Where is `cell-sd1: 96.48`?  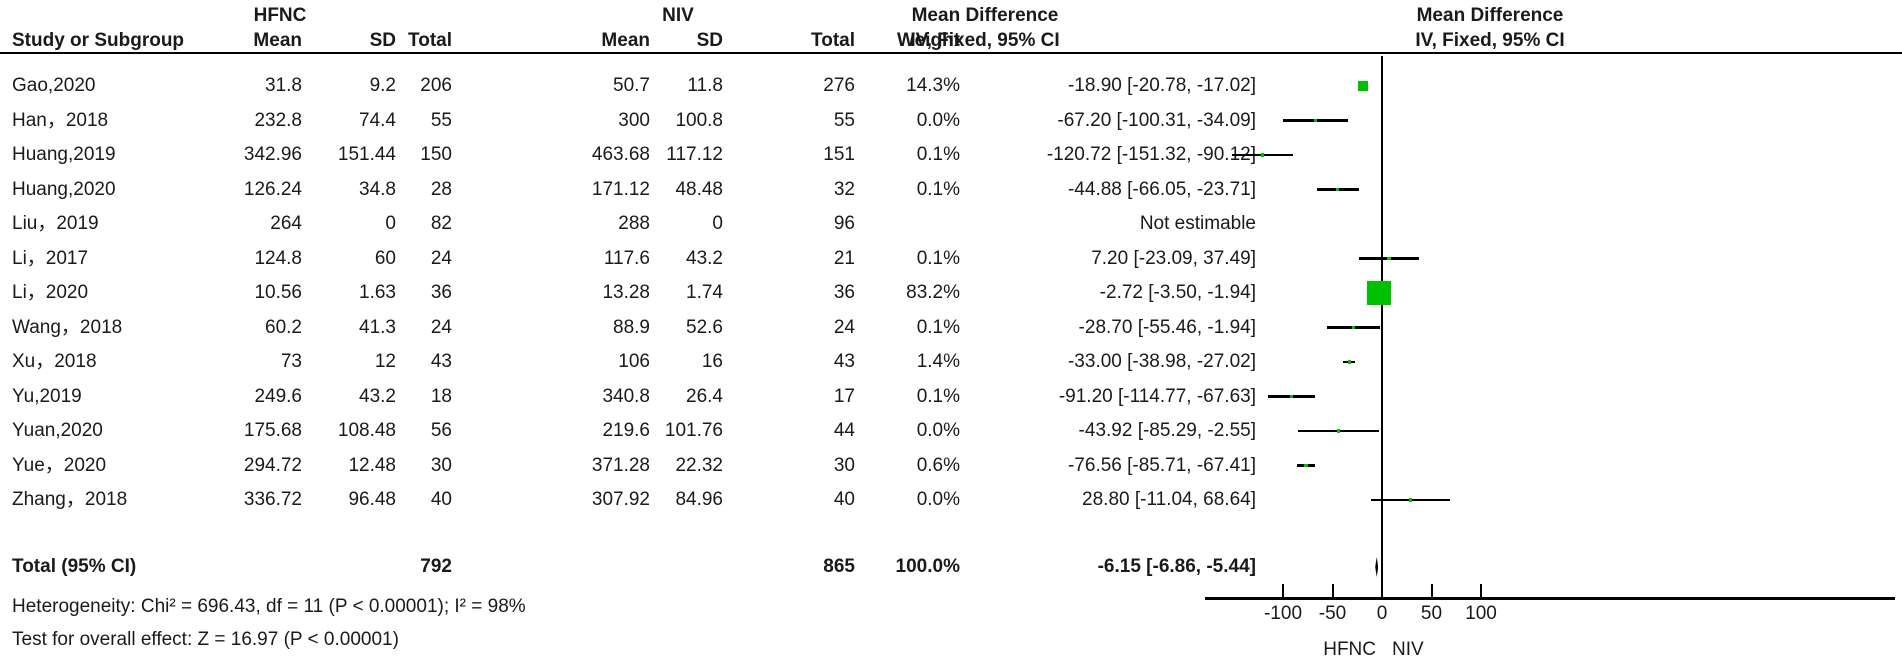 cell-sd1: 96.48 is located at coordinates (372, 499).